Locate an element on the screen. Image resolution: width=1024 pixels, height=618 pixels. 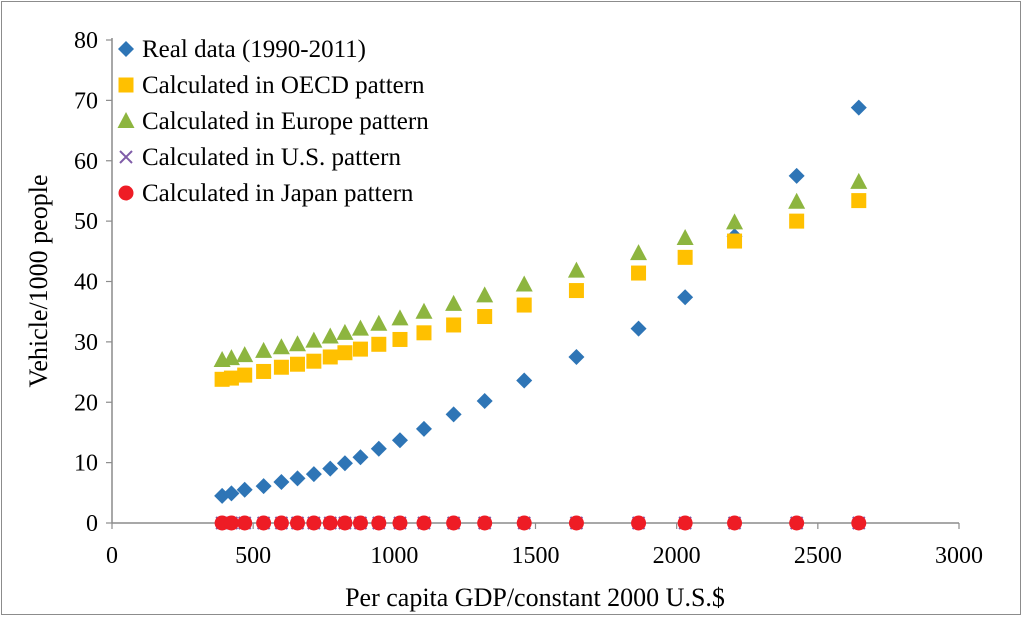
x-tick-label: 3000 is located at coordinates (959, 556).